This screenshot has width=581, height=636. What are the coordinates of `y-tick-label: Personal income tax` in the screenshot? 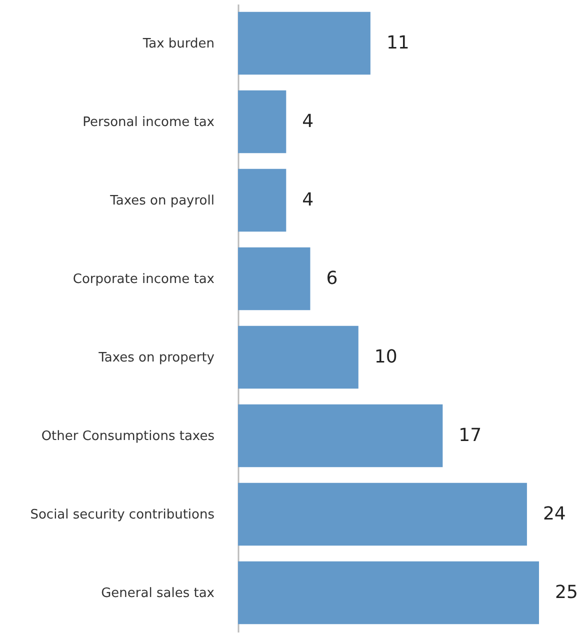 It's located at (148, 122).